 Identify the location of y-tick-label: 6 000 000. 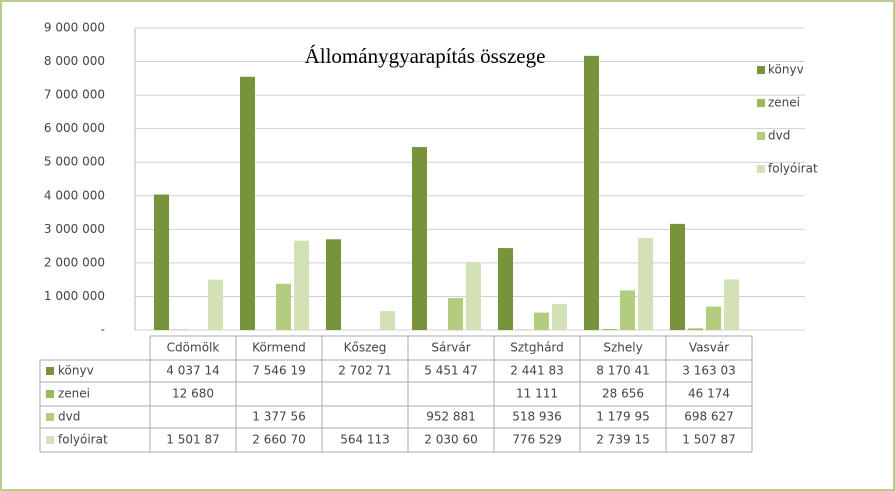
(74, 128).